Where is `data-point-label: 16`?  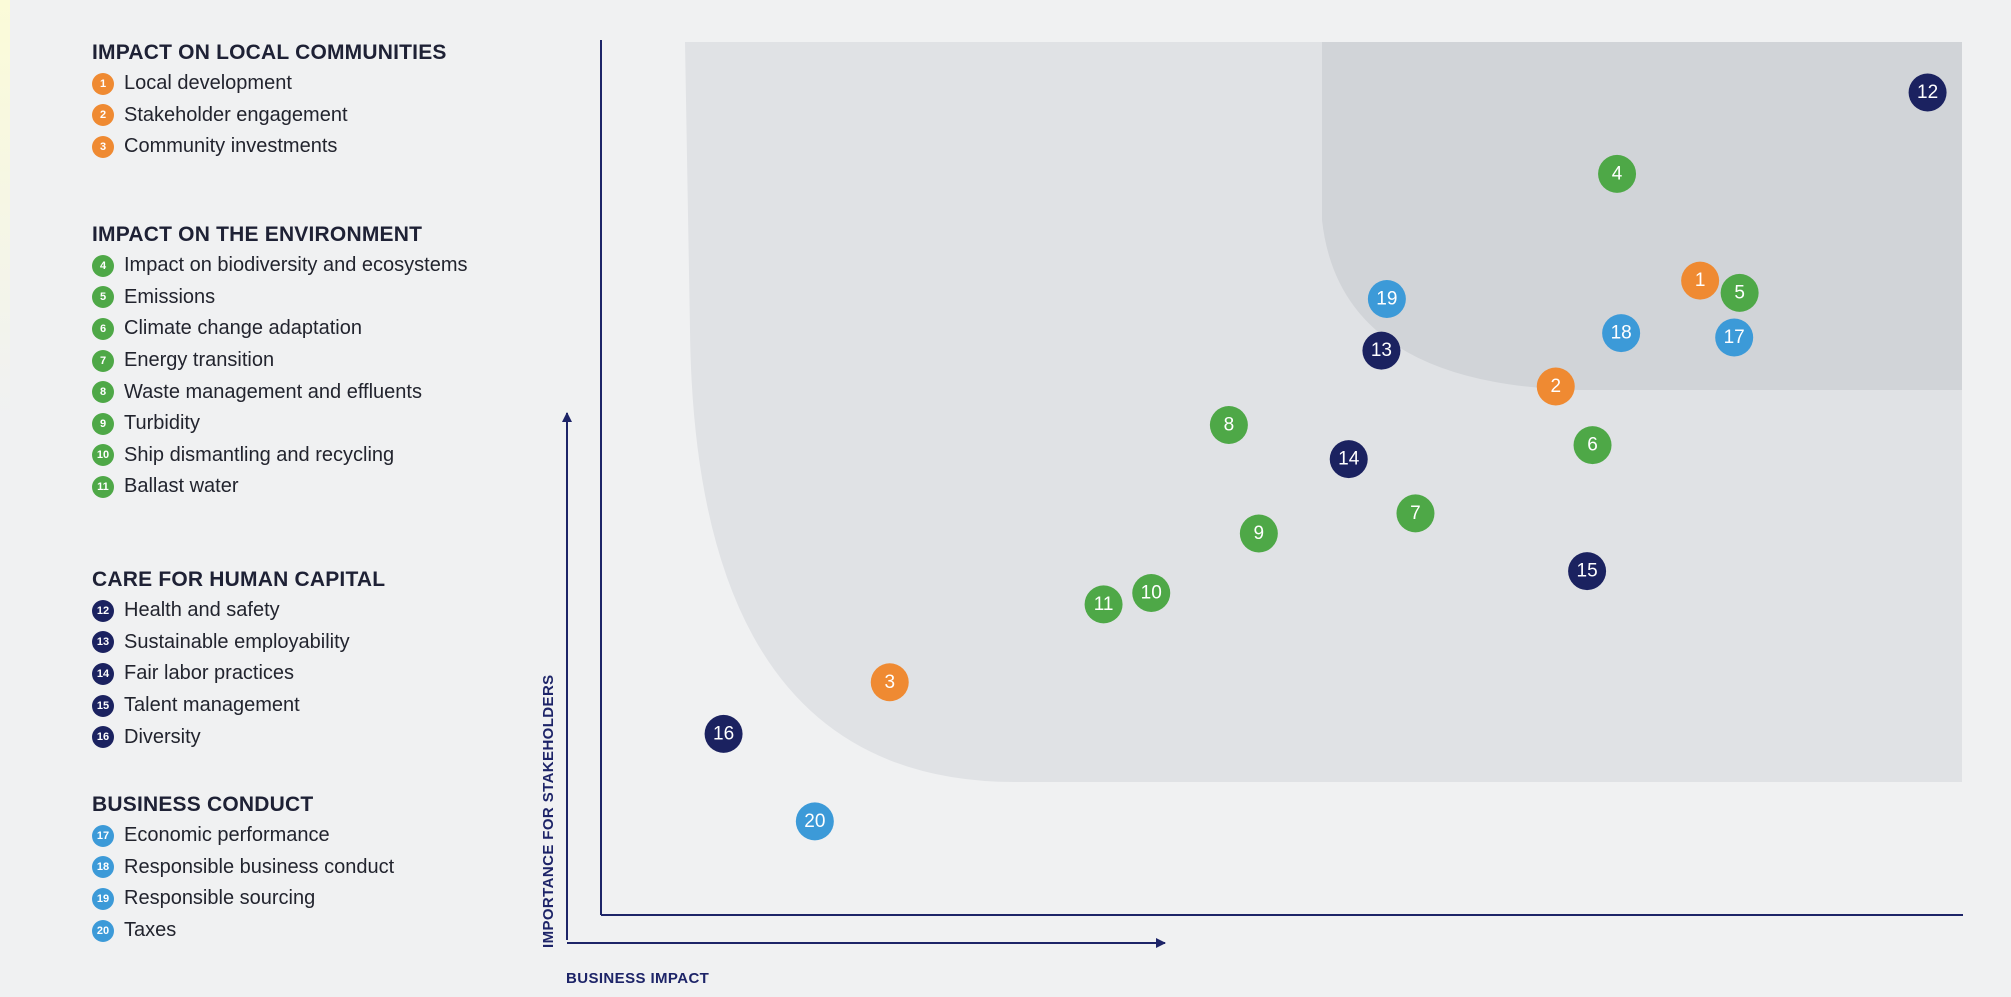
data-point-label: 16 is located at coordinates (723, 733).